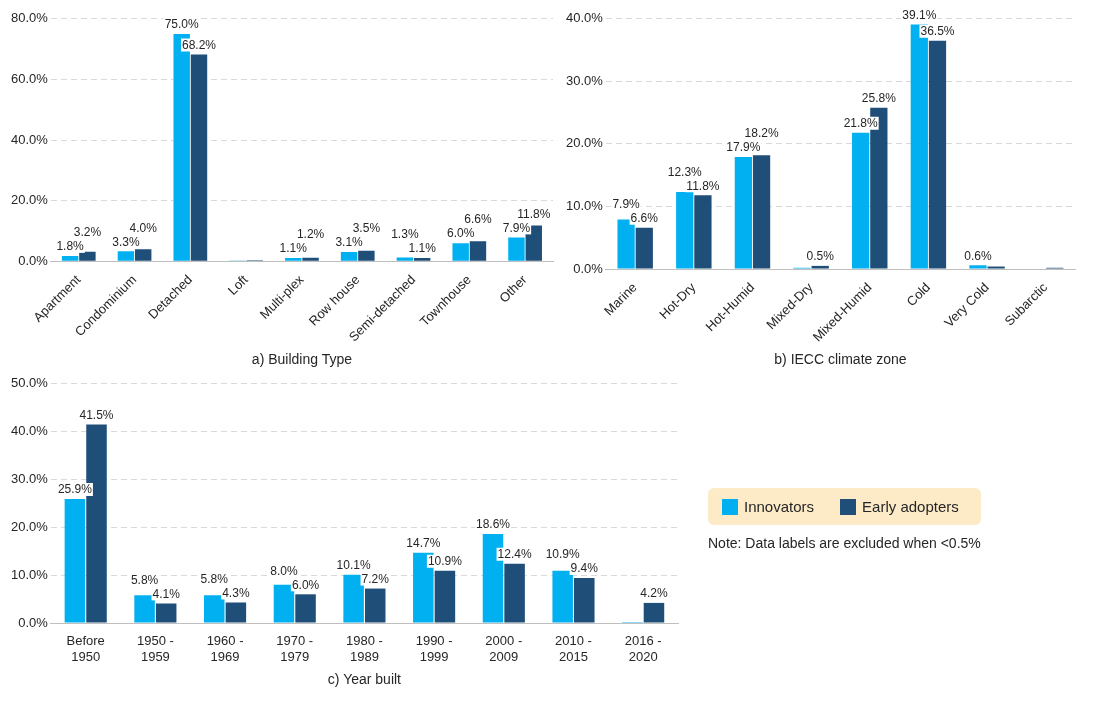  What do you see at coordinates (761, 133) in the screenshot?
I see `data-label: 18.2%` at bounding box center [761, 133].